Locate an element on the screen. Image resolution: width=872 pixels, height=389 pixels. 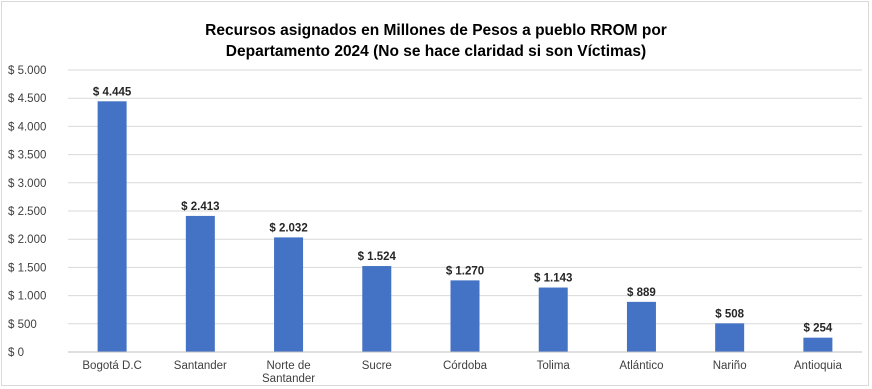
x-category-label: Tolima is located at coordinates (554, 366).